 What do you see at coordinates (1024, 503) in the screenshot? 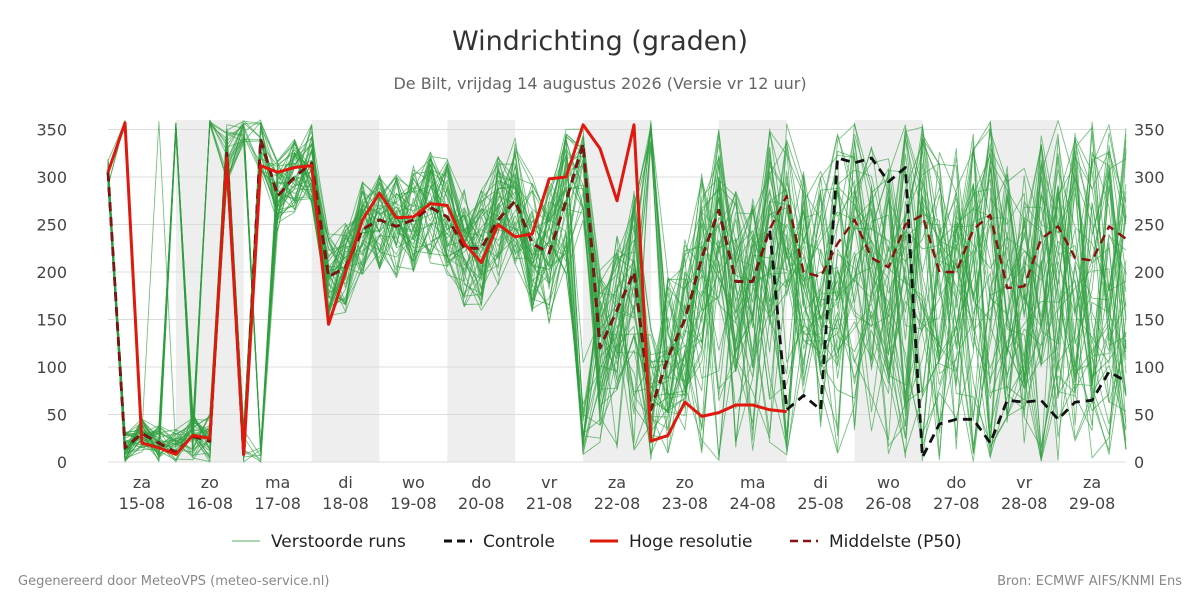
I see `x-tick-date-13: 28-08` at bounding box center [1024, 503].